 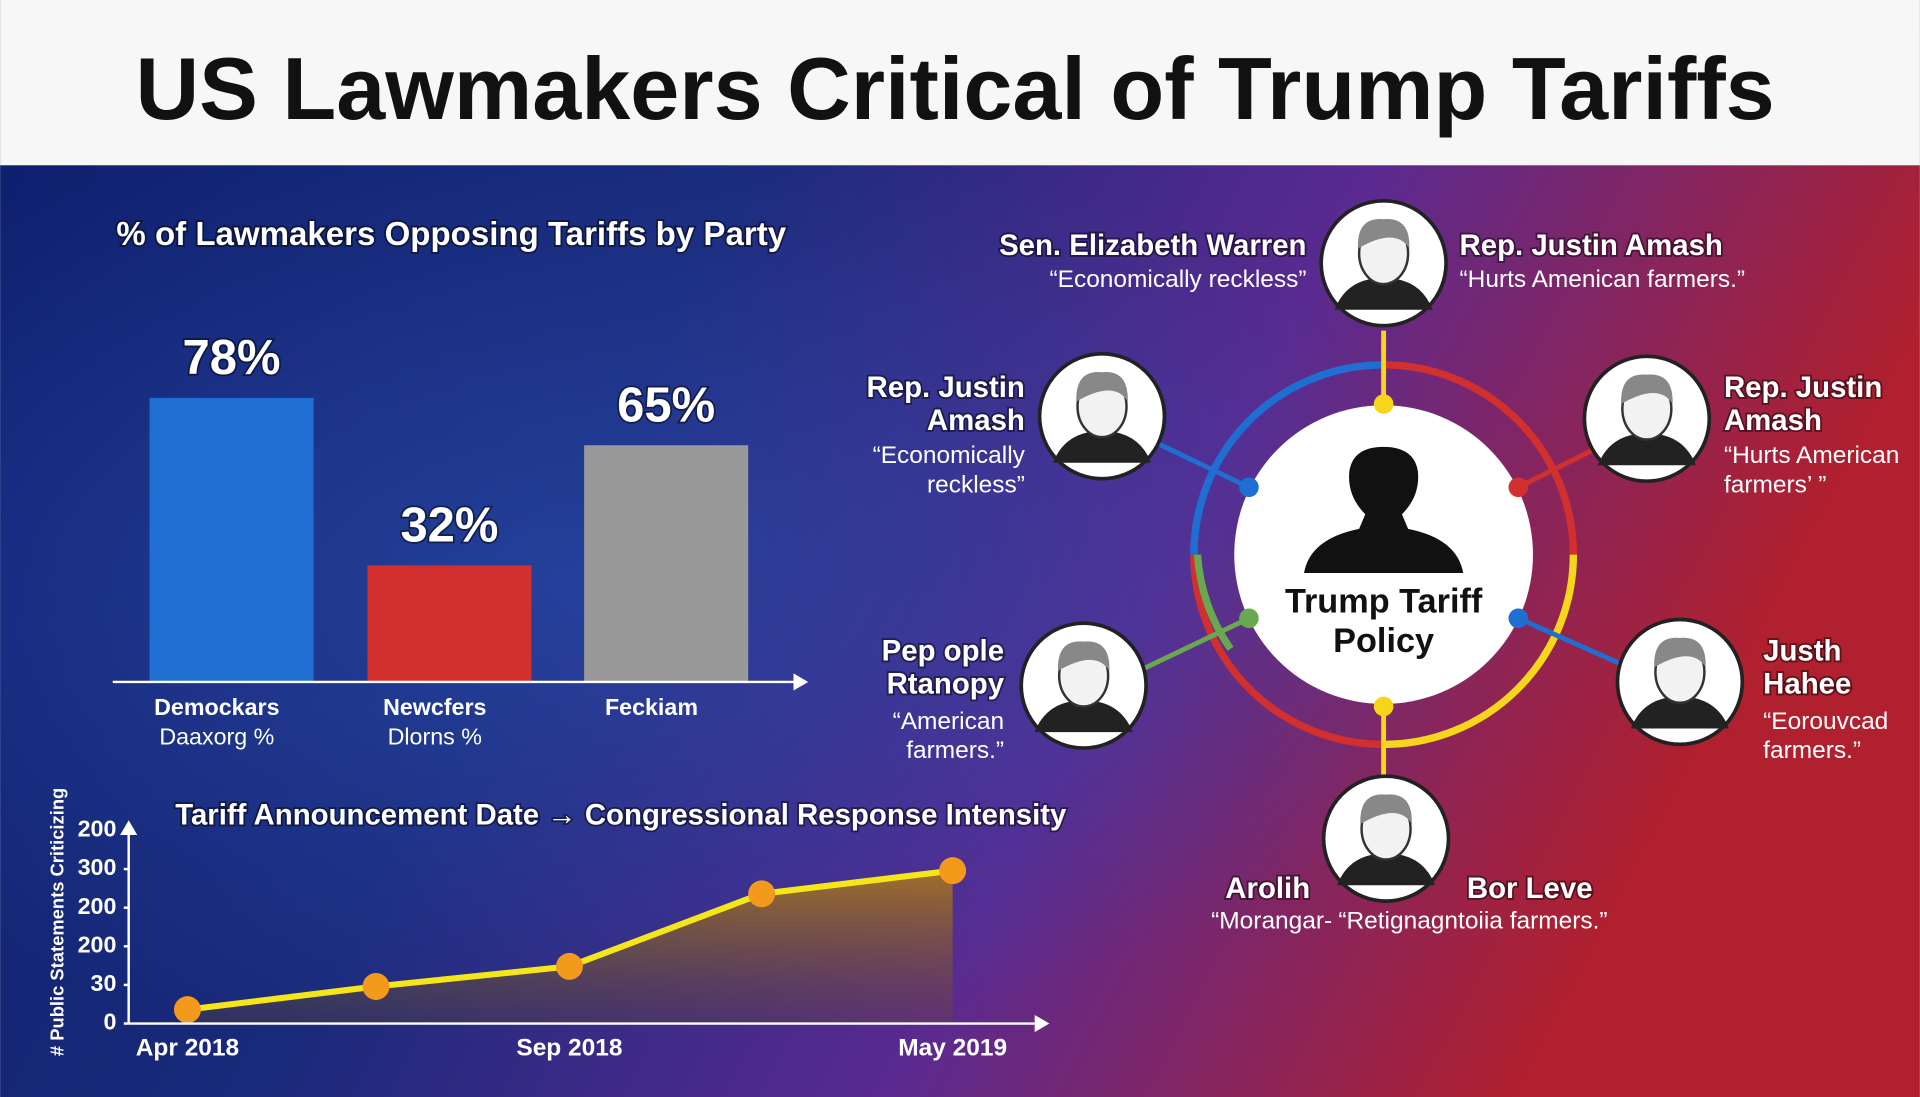 What do you see at coordinates (1530, 888) in the screenshot?
I see `node-name: Bor Leve` at bounding box center [1530, 888].